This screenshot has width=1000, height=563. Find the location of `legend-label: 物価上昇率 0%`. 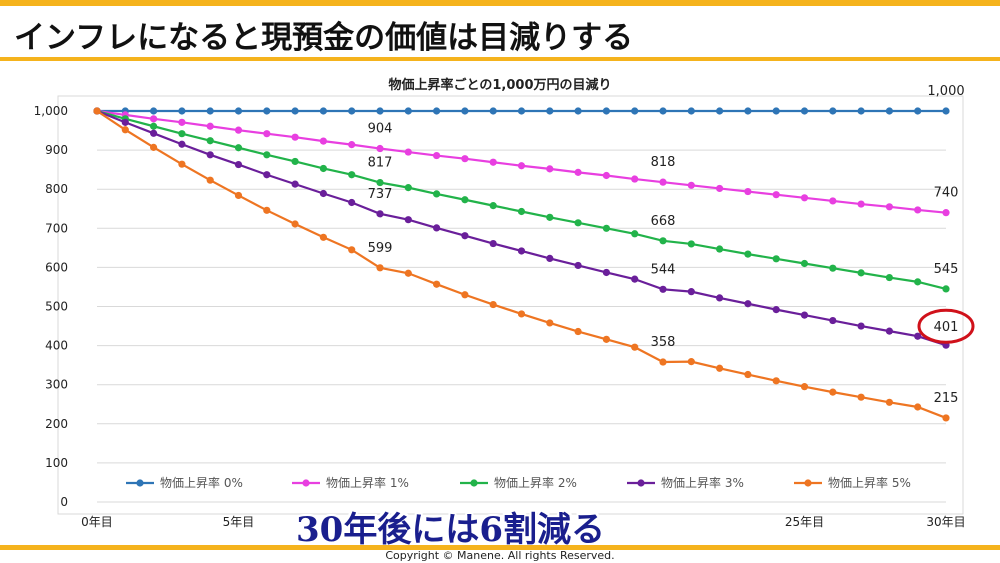

legend-label: 物価上昇率 0% is located at coordinates (201, 482).